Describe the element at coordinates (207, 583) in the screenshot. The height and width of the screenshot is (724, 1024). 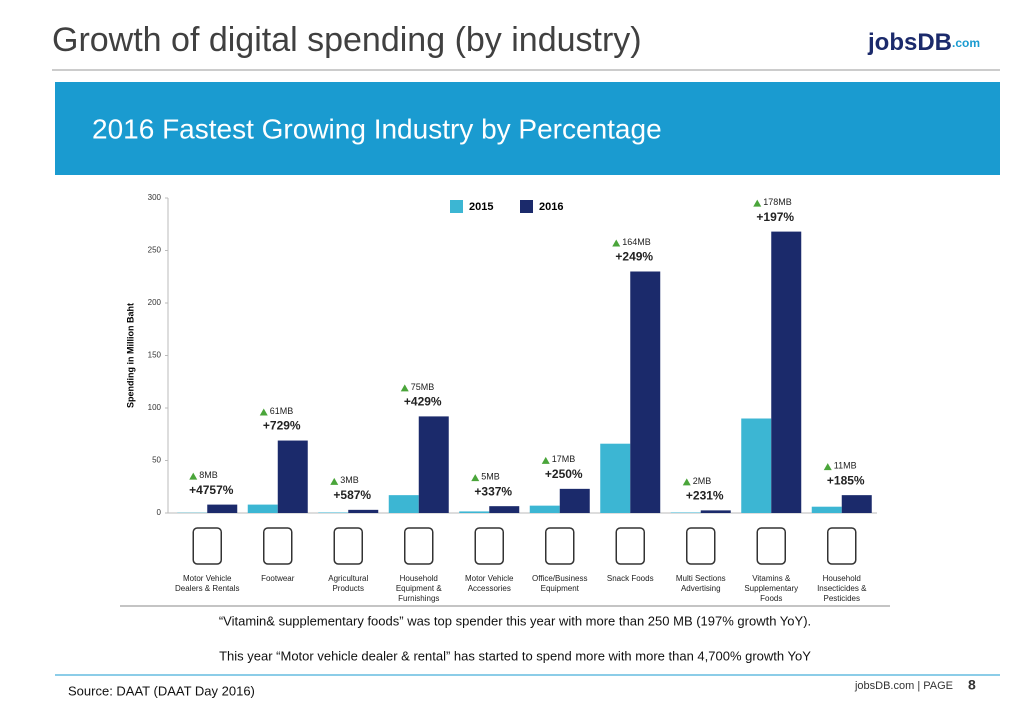
I see `x-tick-label: Motor Vehicle Dealers & Rentals` at that location.